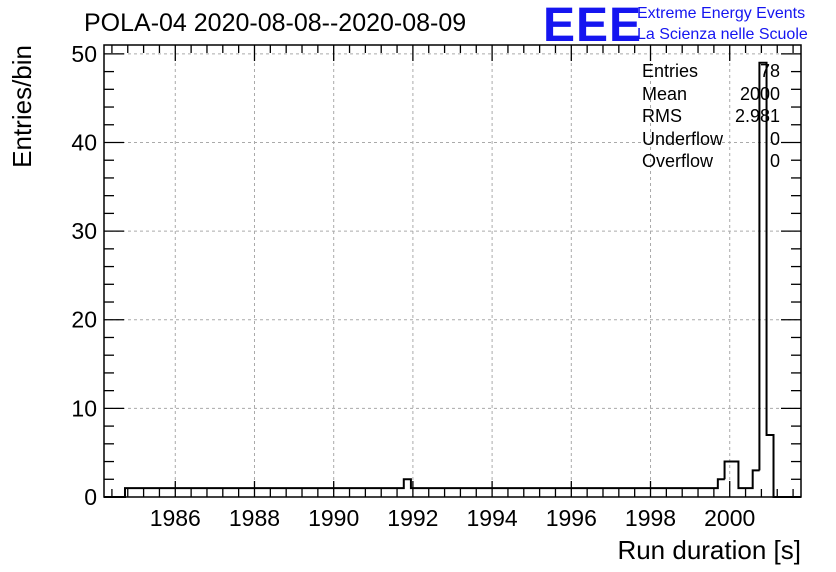 The width and height of the screenshot is (836, 572). Describe the element at coordinates (678, 161) in the screenshot. I see `stat-label: Overflow` at that location.